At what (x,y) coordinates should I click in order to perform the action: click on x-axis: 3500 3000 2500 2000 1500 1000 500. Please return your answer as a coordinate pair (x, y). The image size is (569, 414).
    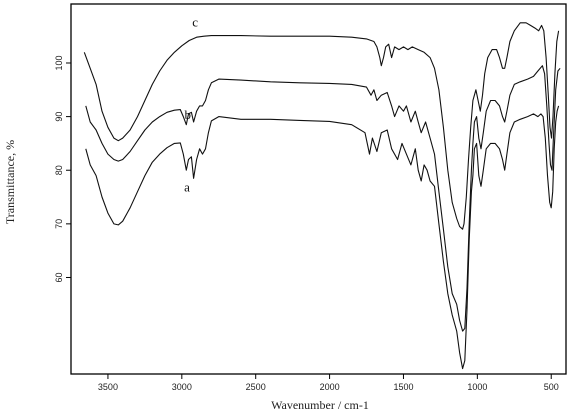
    Looking at the image, I should click on (328, 383).